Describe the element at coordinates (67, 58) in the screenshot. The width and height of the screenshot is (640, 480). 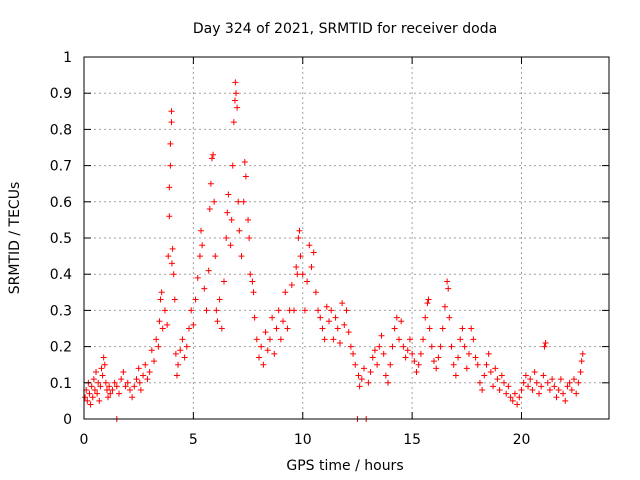
I see `y-tick-label: 1` at that location.